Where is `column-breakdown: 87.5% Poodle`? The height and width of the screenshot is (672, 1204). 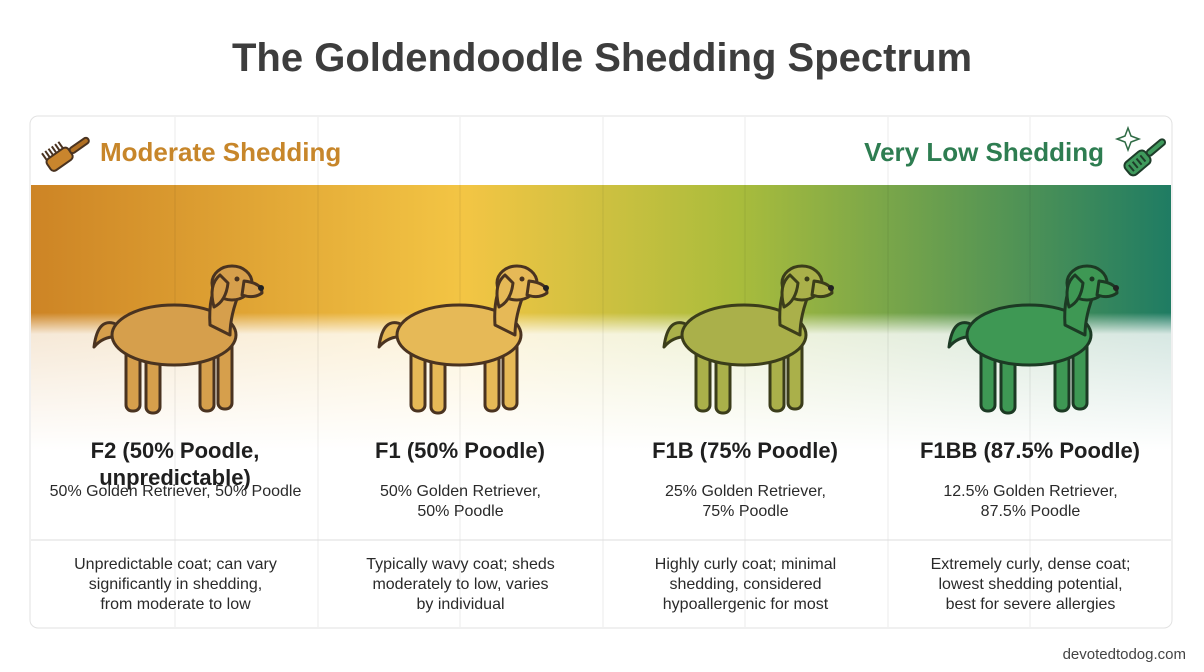
column-breakdown: 87.5% Poodle is located at coordinates (1030, 511).